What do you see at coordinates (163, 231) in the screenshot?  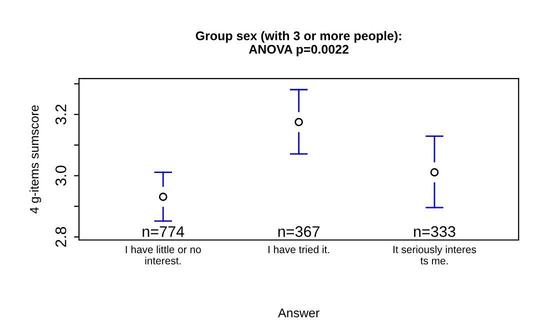 I see `annotation: n=774` at bounding box center [163, 231].